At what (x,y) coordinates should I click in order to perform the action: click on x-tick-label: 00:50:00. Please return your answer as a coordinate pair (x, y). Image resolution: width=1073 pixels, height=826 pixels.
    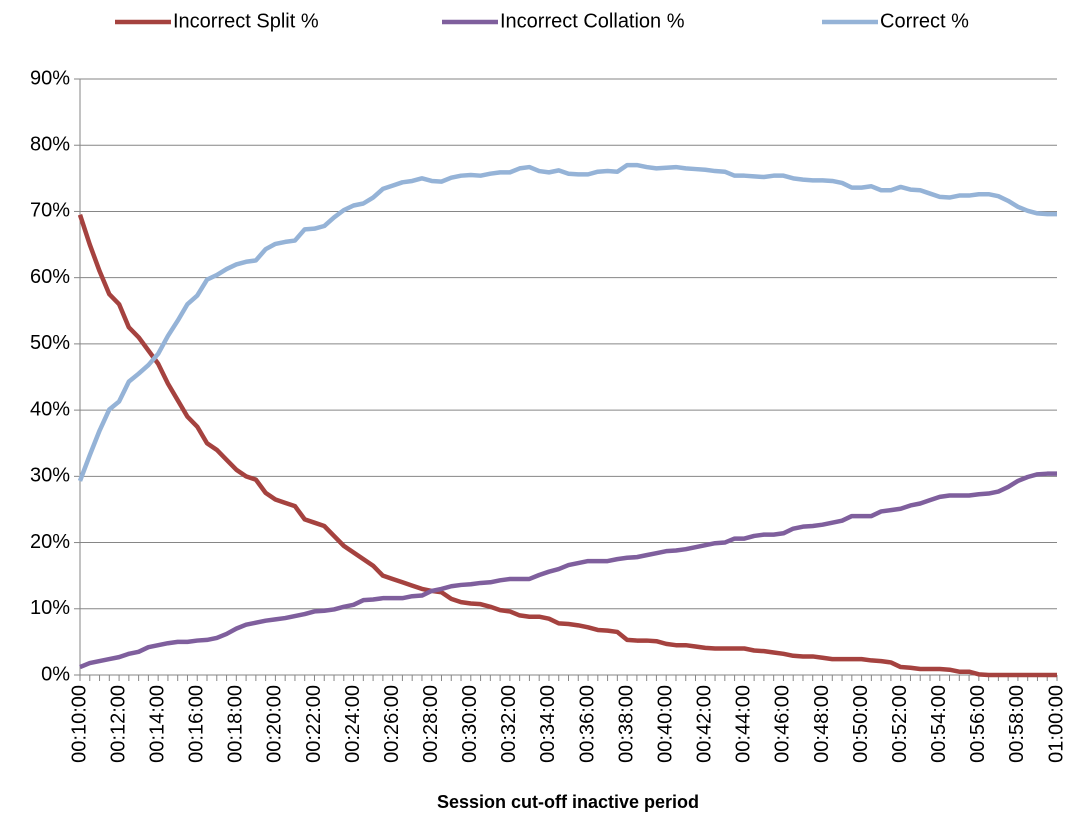
    Looking at the image, I should click on (861, 724).